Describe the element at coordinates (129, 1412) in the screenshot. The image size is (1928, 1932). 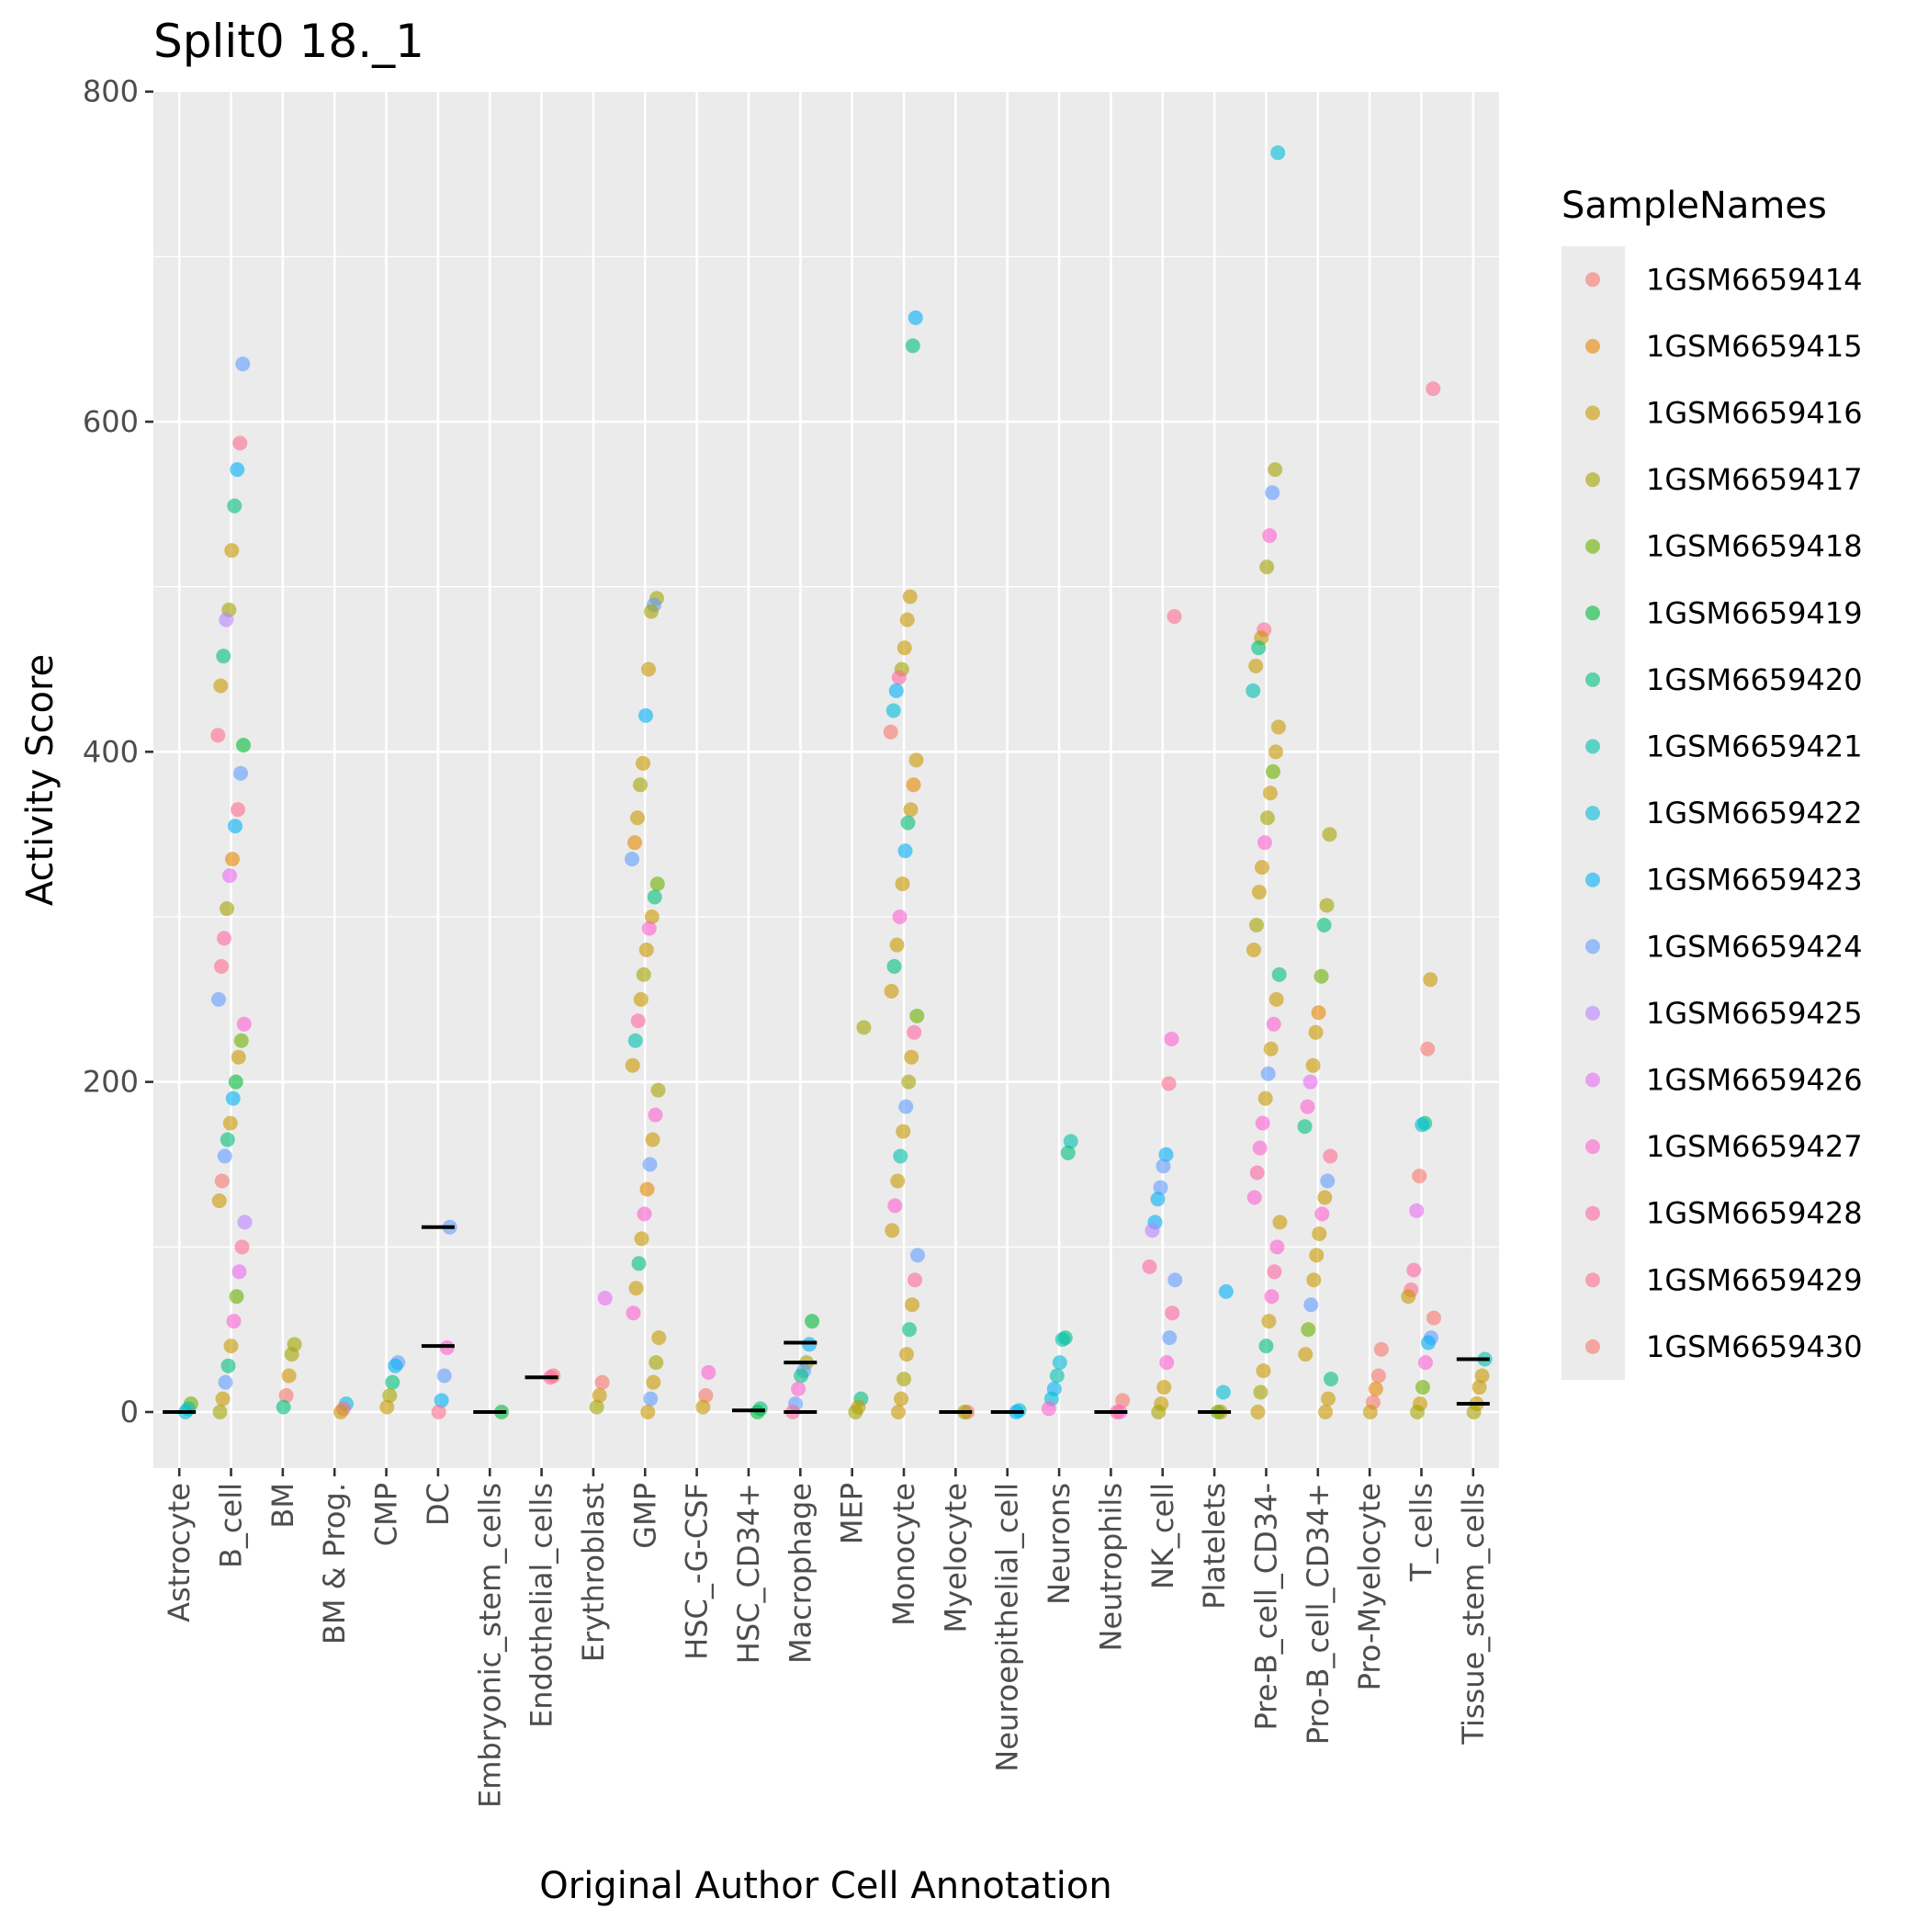
I see `y-tick-label: 0` at that location.